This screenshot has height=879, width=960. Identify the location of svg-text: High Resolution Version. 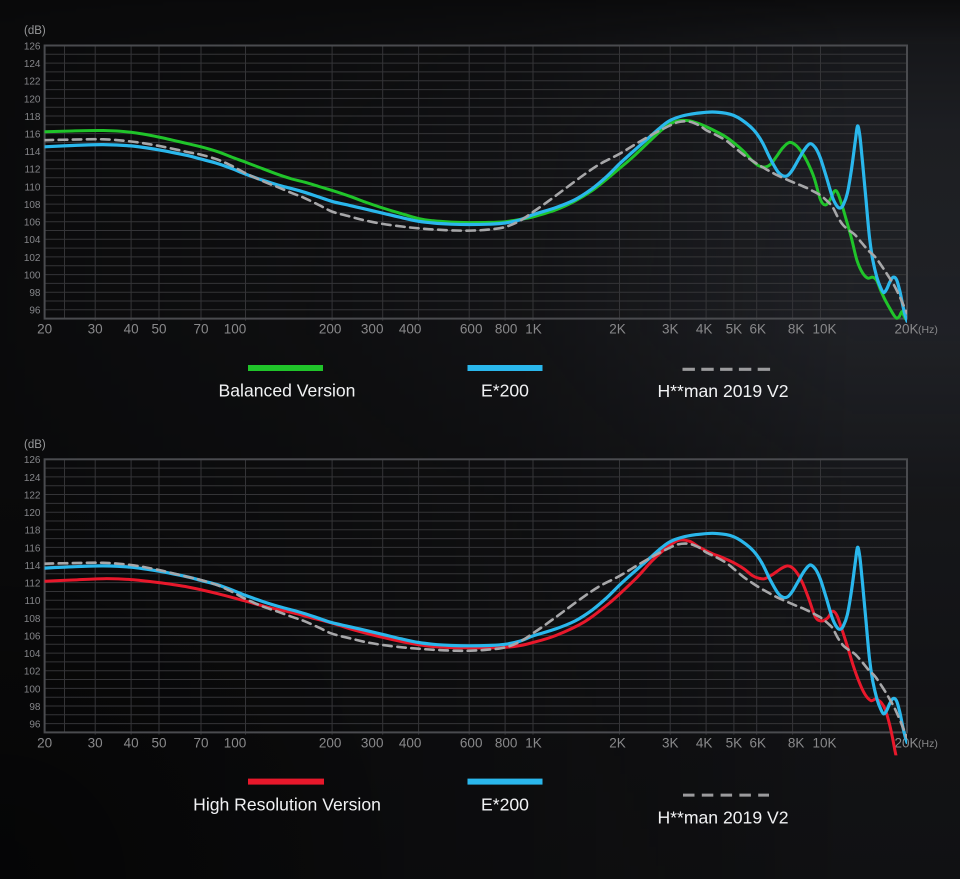
(287, 805).